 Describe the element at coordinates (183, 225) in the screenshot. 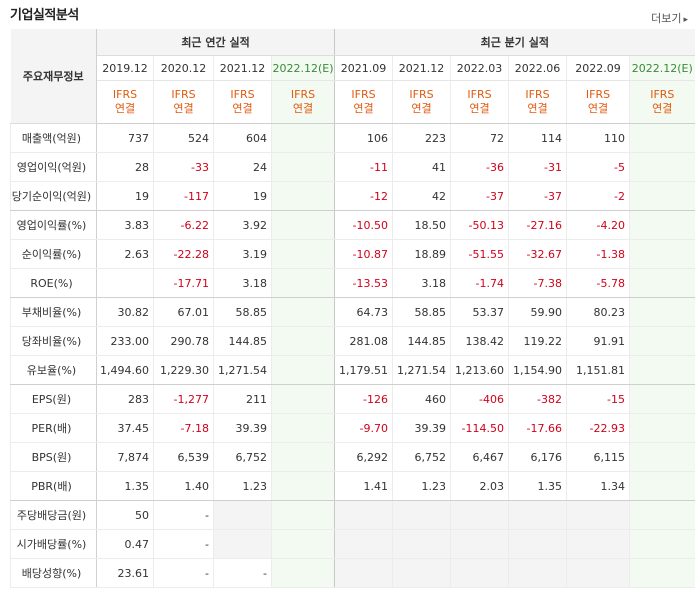

I see `table-cell: -6.22` at that location.